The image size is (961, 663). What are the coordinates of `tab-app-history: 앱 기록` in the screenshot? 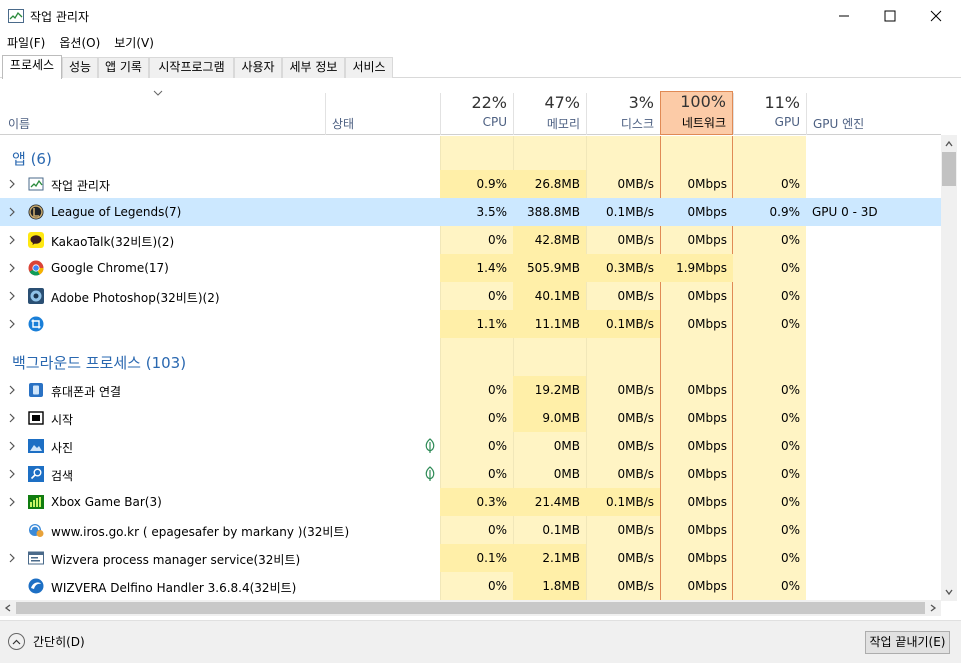 It's located at (123, 67).